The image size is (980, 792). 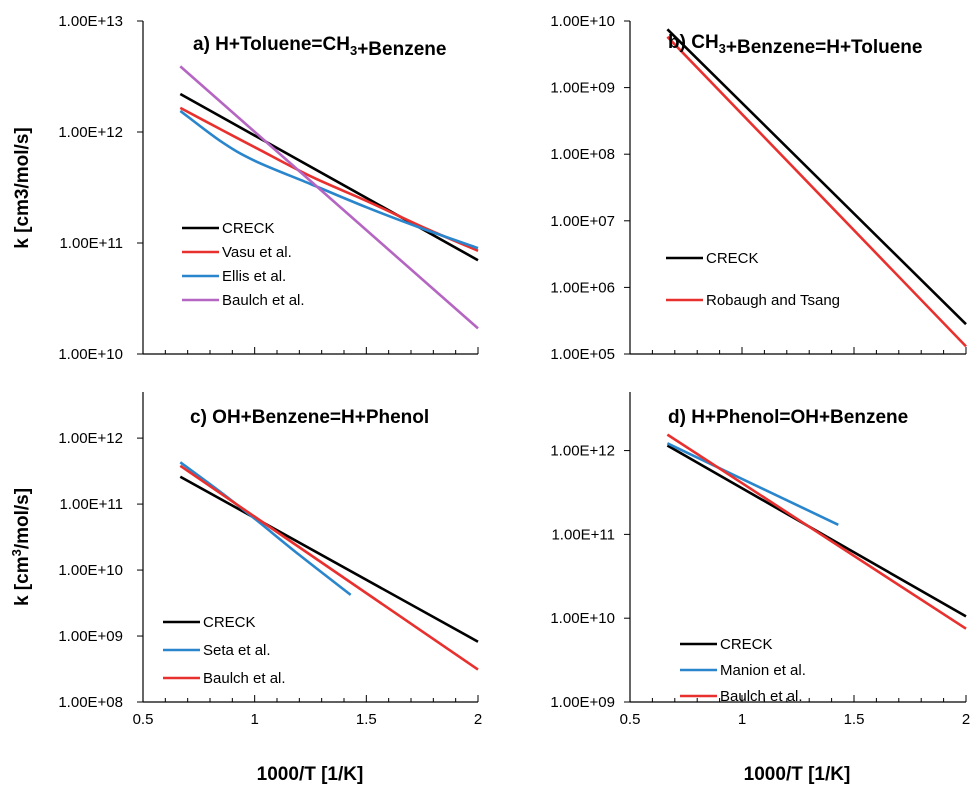 I want to click on panel-title: a) H+Toluene=CH3+Benzene, so click(x=319, y=47).